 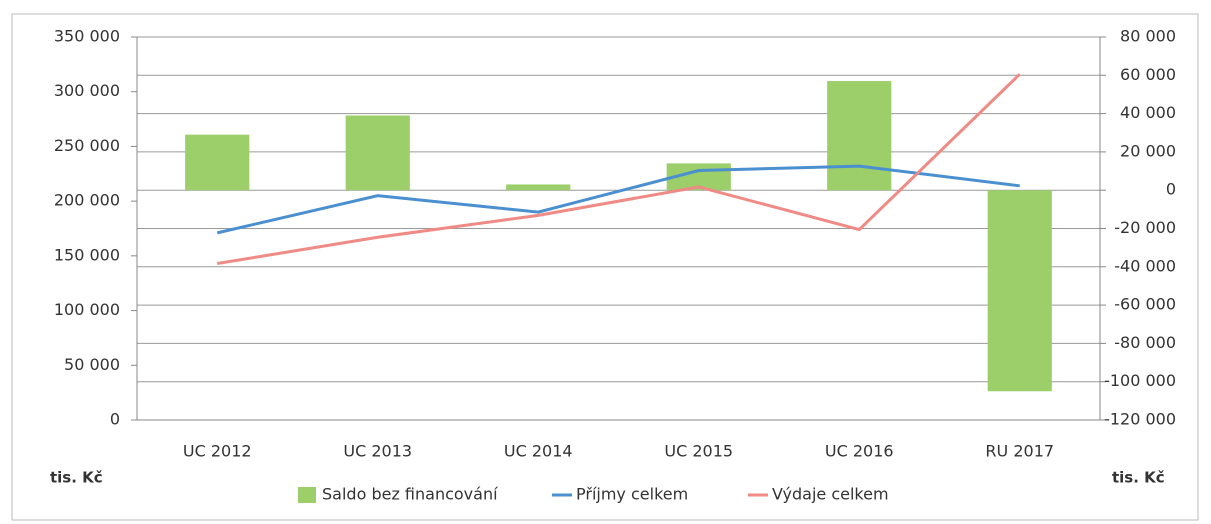 I want to click on y-axis-label: tis. Kč, so click(x=76, y=478).